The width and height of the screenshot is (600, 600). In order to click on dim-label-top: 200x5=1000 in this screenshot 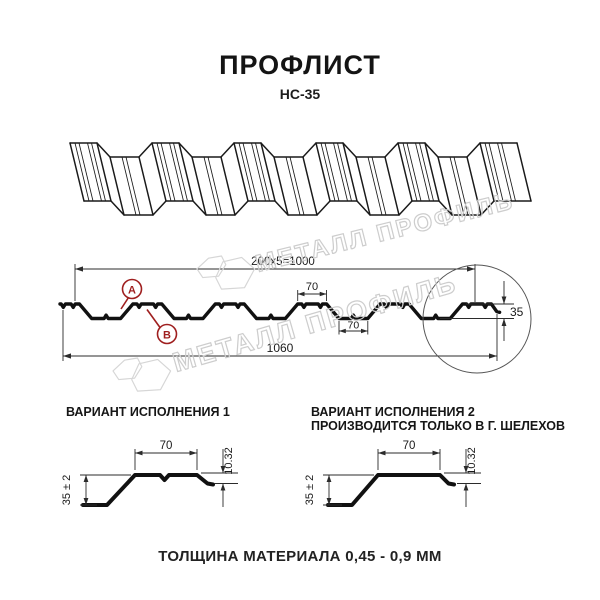, I will do `click(283, 262)`.